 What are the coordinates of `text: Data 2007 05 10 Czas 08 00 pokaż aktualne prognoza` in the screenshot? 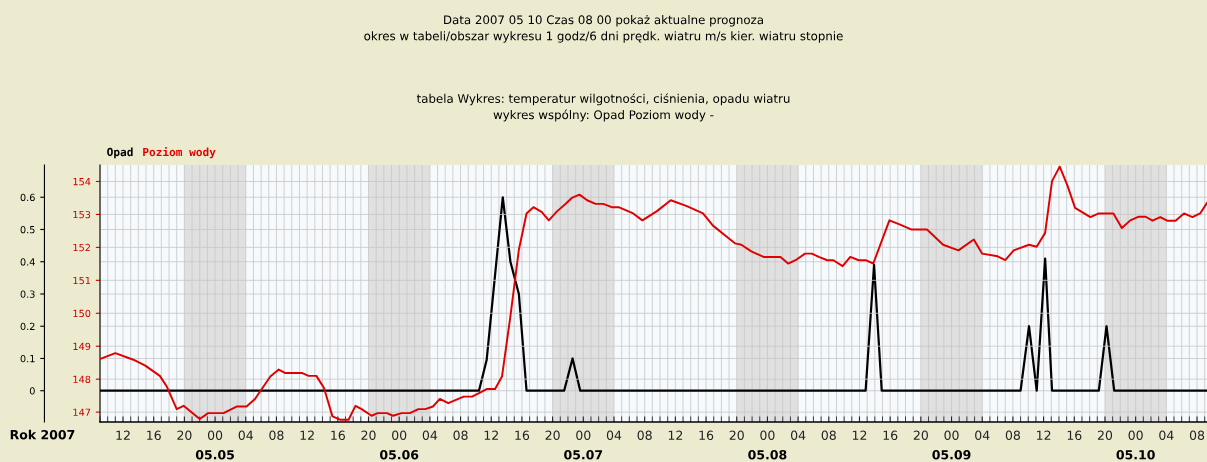 It's located at (603, 21).